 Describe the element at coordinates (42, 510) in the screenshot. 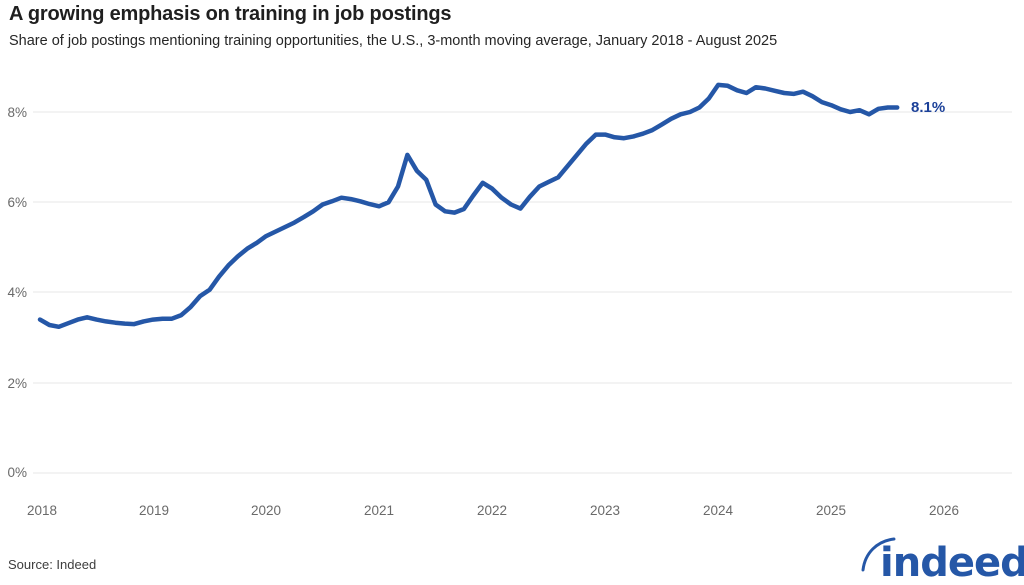

I see `x-axis-tick-2018: 2018` at that location.